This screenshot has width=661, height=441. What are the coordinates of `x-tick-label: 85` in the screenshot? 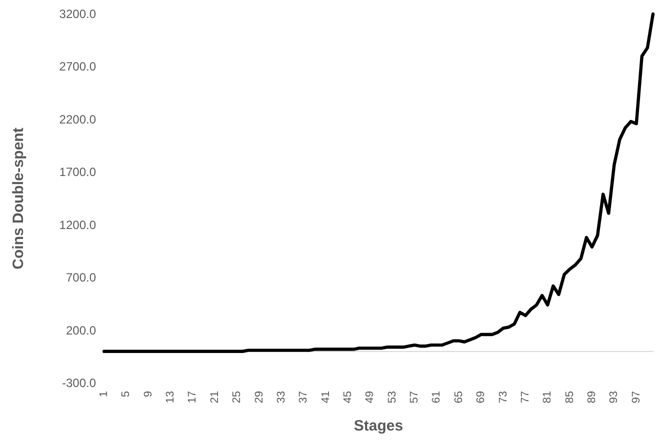 It's located at (570, 397).